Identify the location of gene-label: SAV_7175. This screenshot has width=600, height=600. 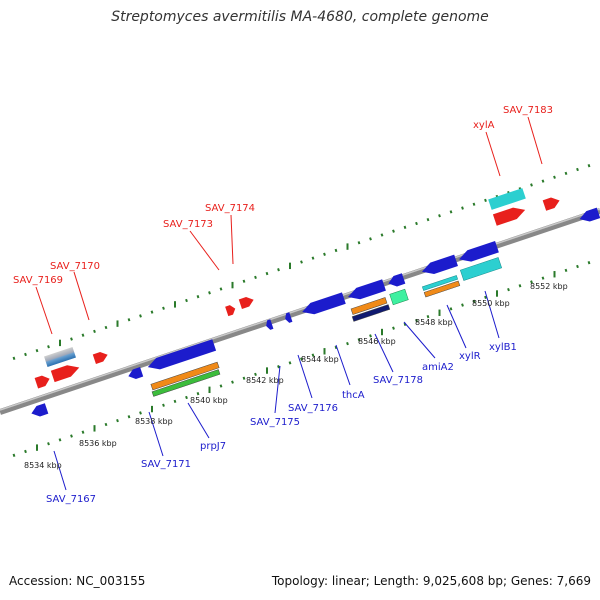
(275, 422).